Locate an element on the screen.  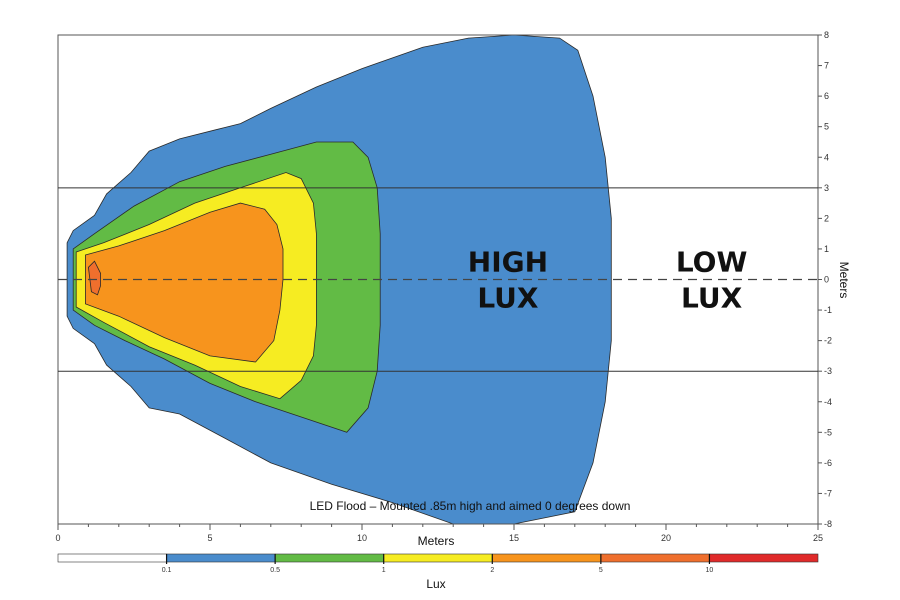
y-axis-title: Meters is located at coordinates (844, 280).